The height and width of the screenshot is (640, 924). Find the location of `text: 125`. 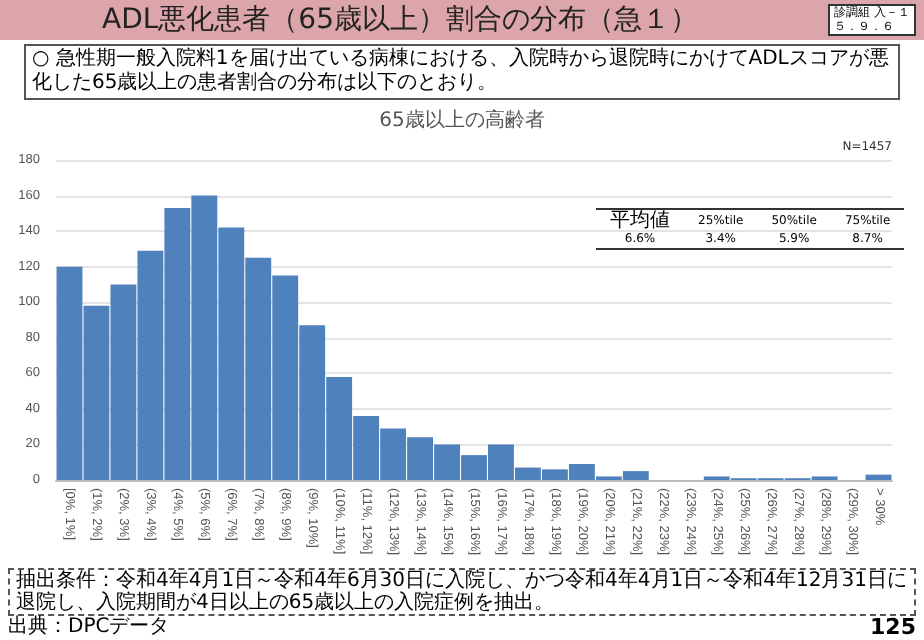

text: 125 is located at coordinates (893, 627).